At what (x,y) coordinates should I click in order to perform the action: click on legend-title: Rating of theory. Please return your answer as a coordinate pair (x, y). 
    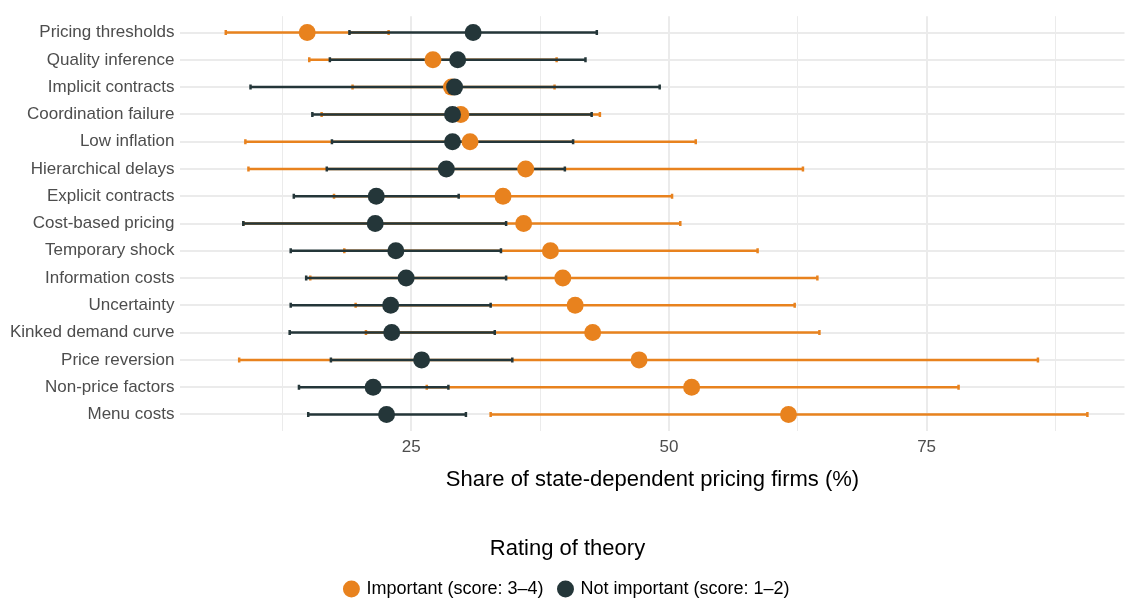
    Looking at the image, I should click on (567, 547).